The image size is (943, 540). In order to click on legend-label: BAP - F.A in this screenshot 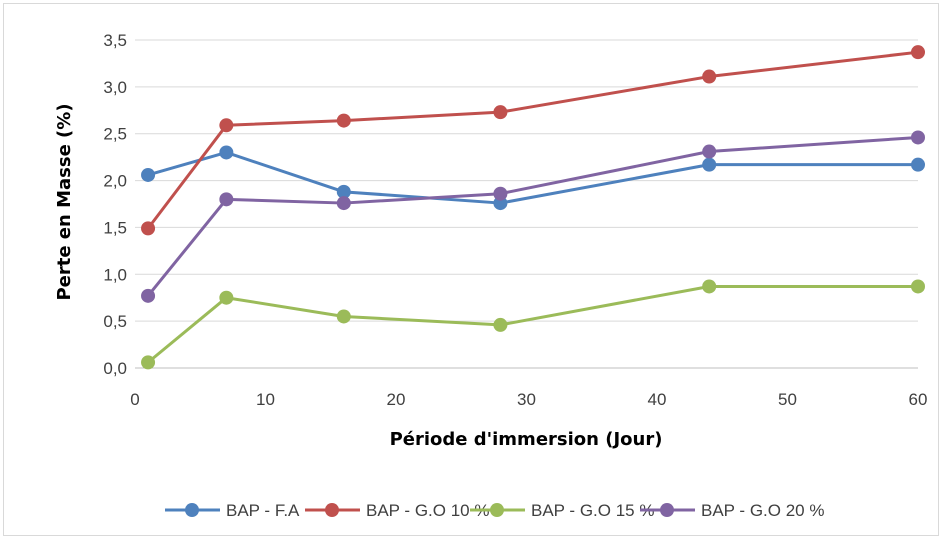, I will do `click(263, 510)`.